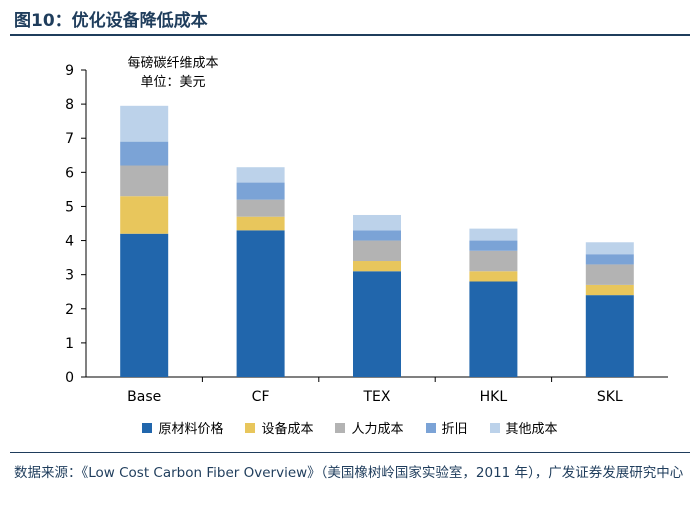 The image size is (700, 524). I want to click on y-tick-label: 2, so click(69, 310).